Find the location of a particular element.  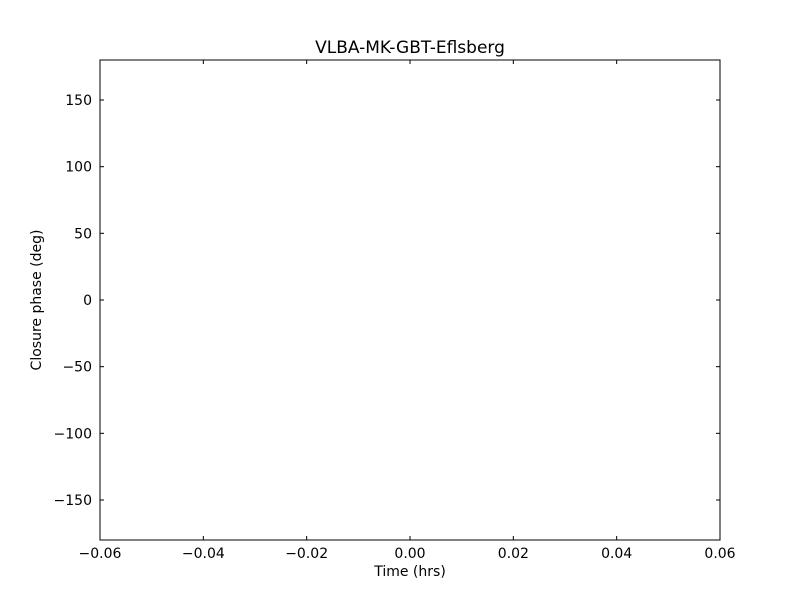

chart-title: VLBA-MK-GBT-Eflsberg is located at coordinates (410, 48).